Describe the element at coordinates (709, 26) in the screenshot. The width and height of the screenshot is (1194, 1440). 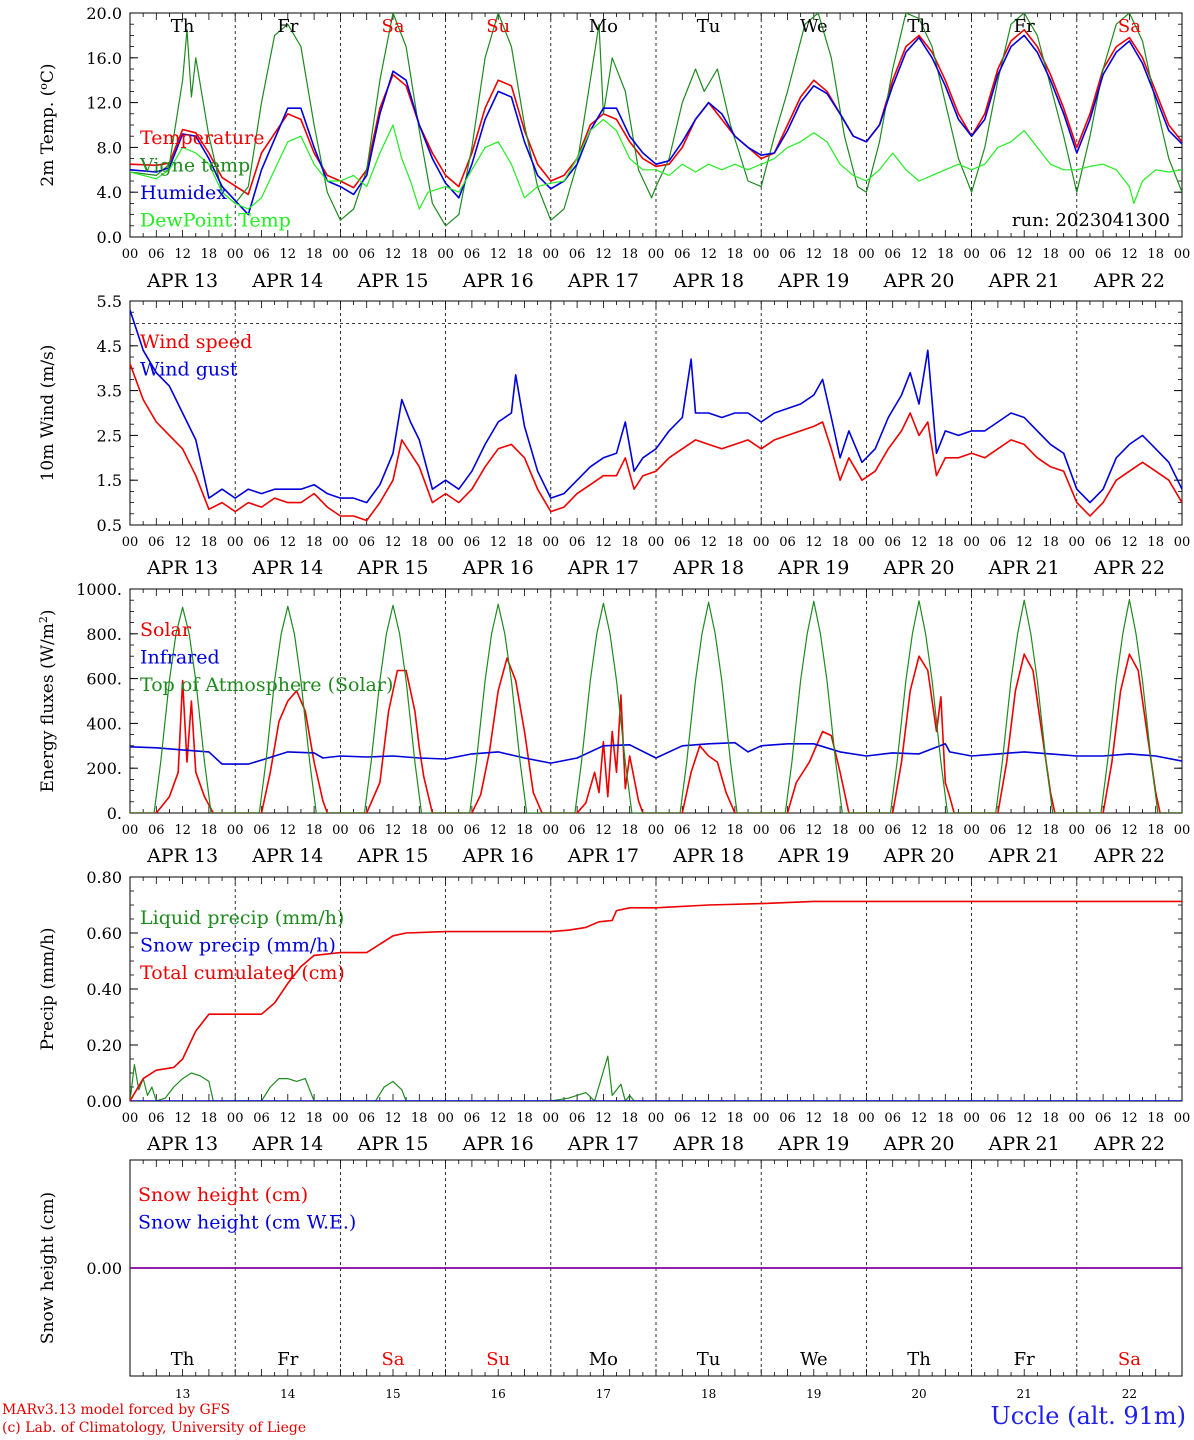
I see `day-name-top: Tu` at that location.